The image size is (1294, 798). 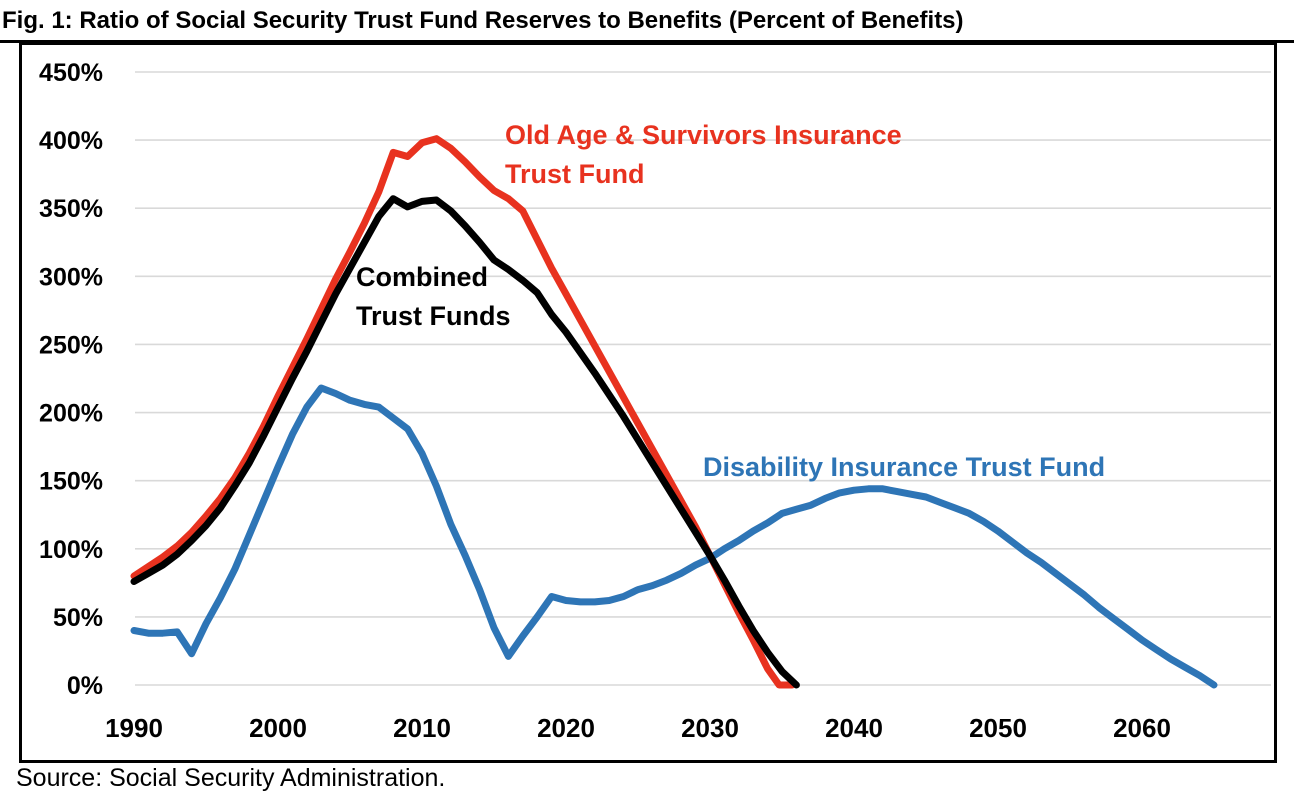 I want to click on x-tick-label-2020: 2020, so click(x=566, y=728).